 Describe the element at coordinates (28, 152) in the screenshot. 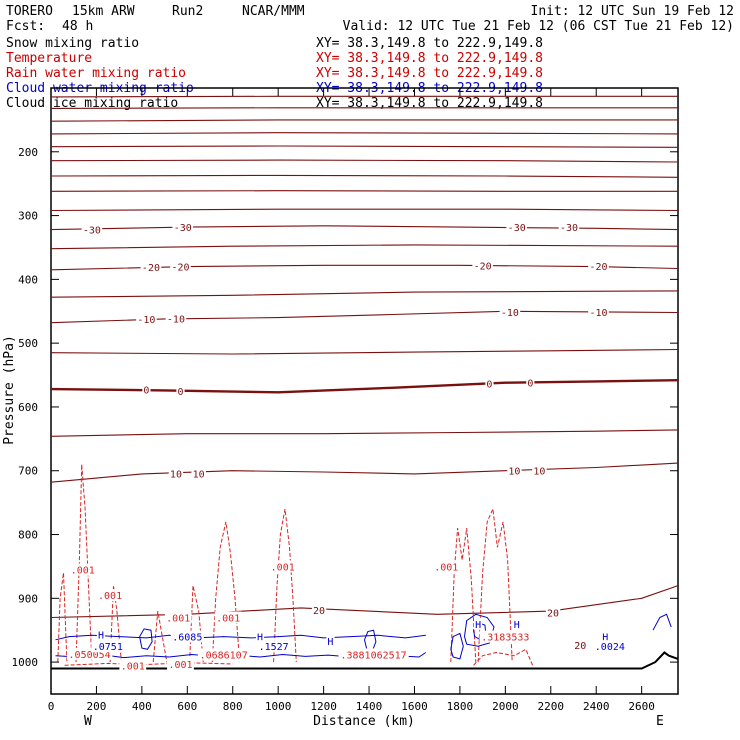

I see `y-tick-label: 200` at that location.